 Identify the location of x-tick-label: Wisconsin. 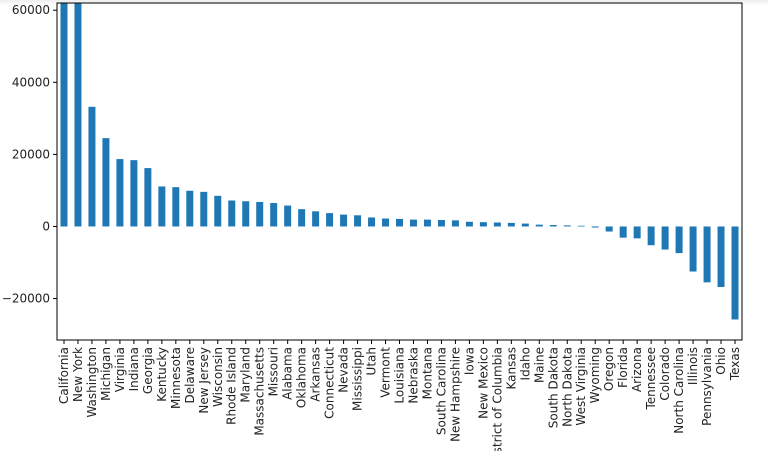
(218, 377).